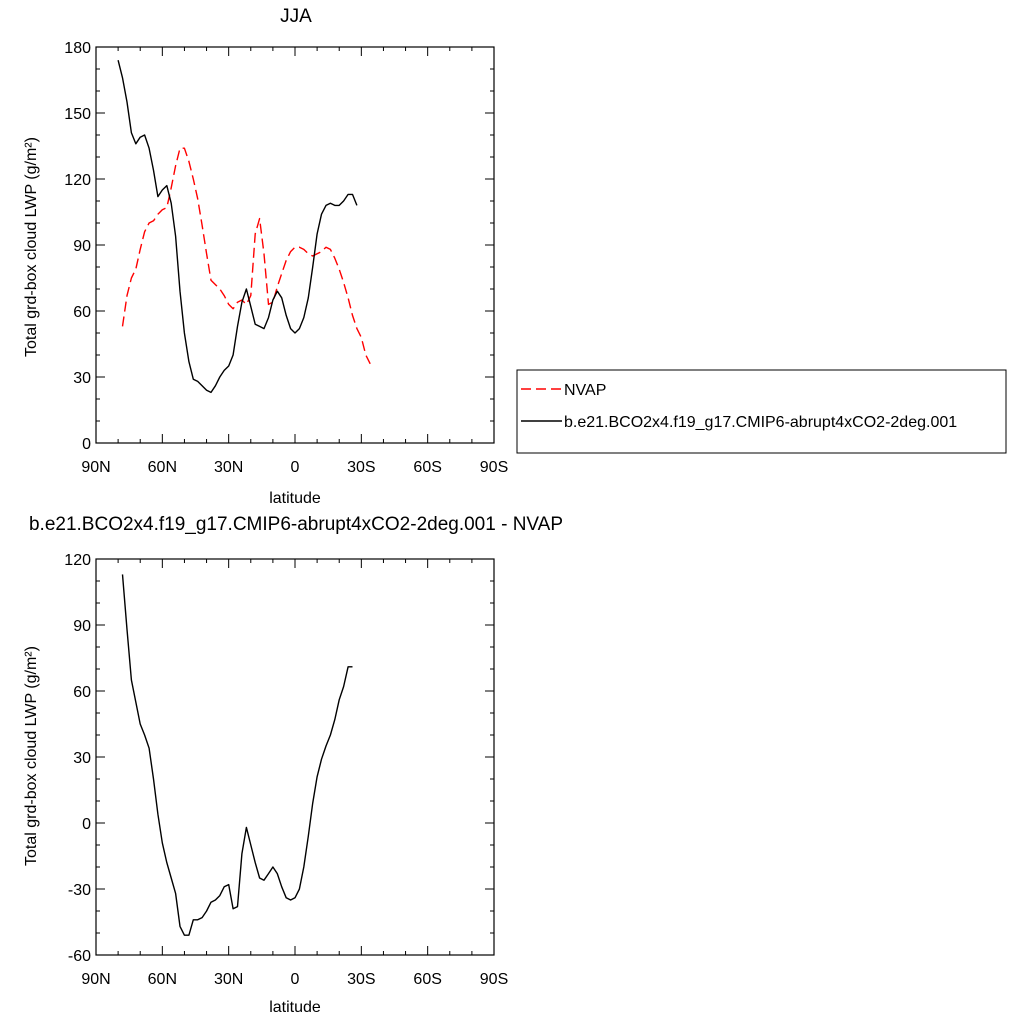 This screenshot has width=1024, height=1024. What do you see at coordinates (86, 444) in the screenshot?
I see `top-y-tick-label: 0` at bounding box center [86, 444].